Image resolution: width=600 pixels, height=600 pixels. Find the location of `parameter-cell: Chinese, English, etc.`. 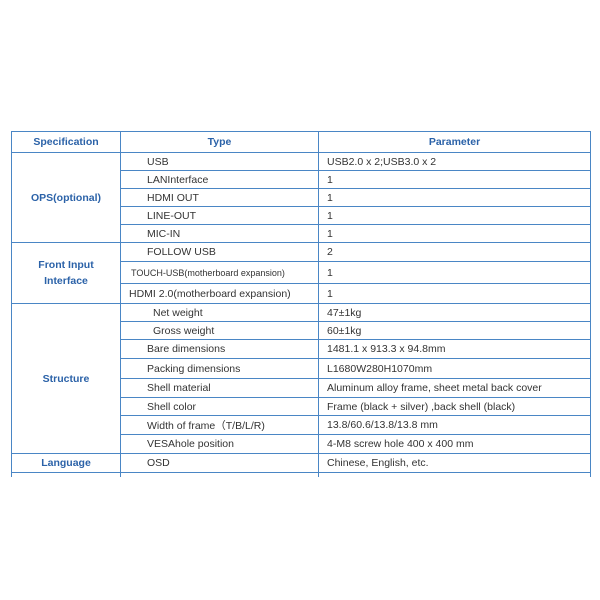

parameter-cell: Chinese, English, etc. is located at coordinates (454, 463).